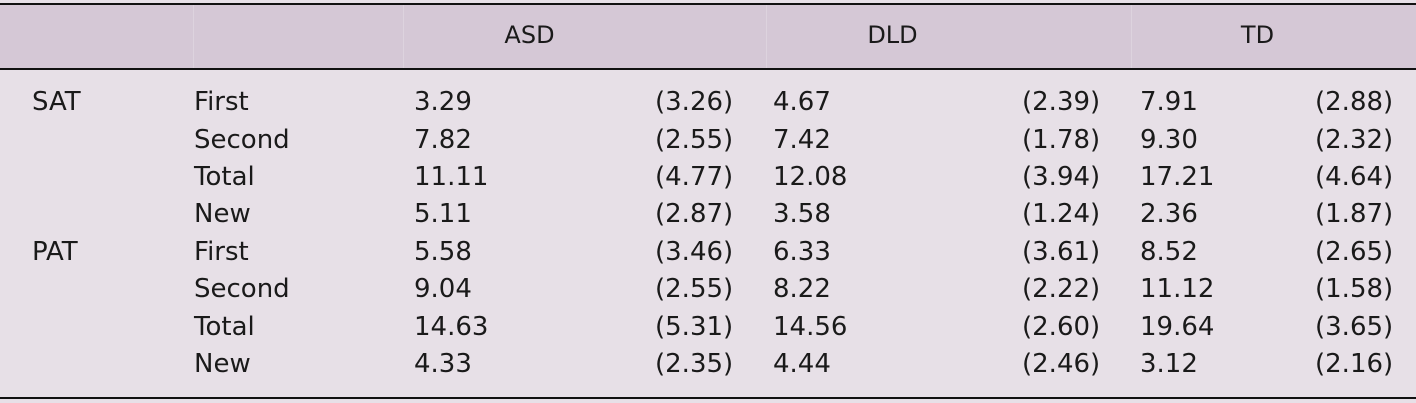 Image resolution: width=1416 pixels, height=403 pixels. I want to click on sd-cell: (1.78), so click(1061, 139).